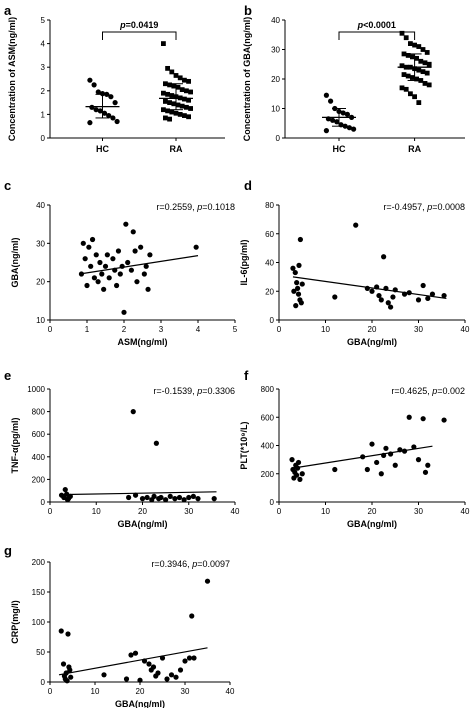 This screenshot has width=474, height=708. I want to click on p-value: =0.0097, so click(213, 564).